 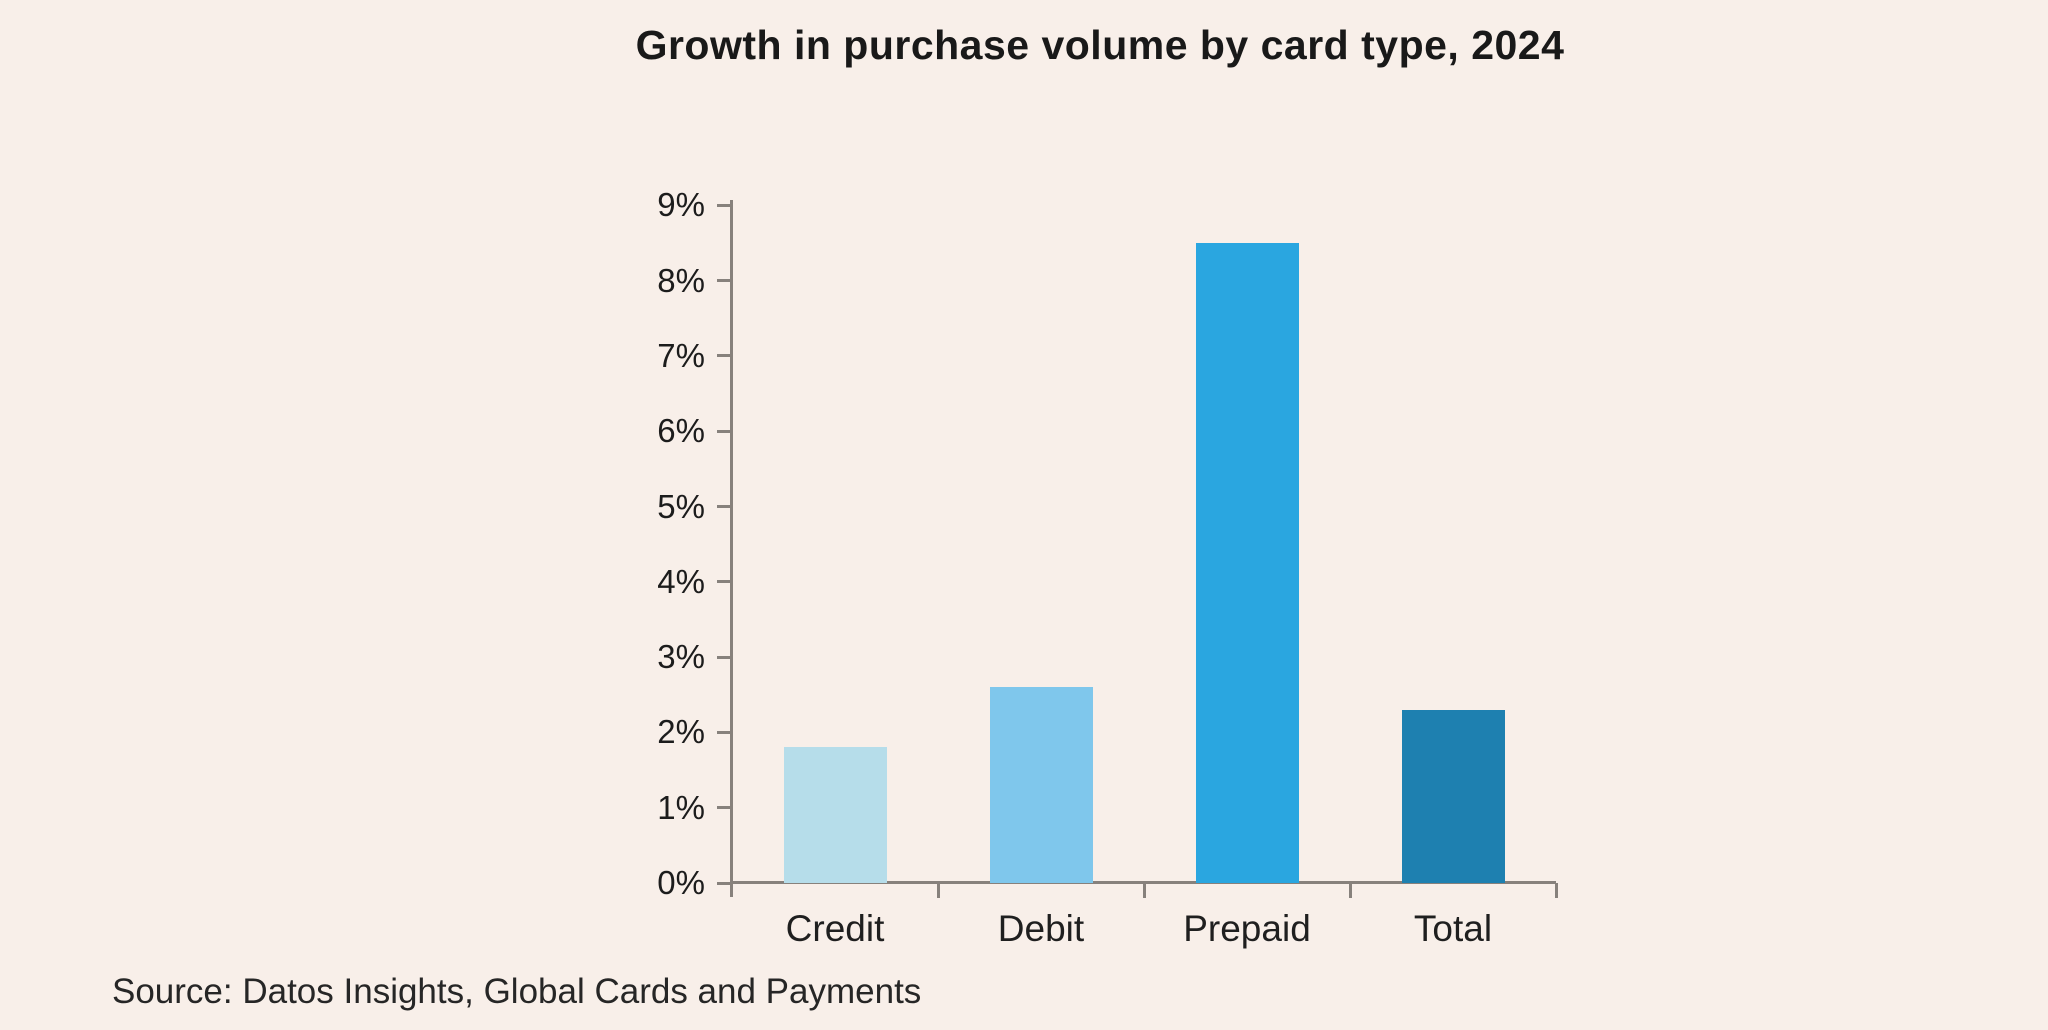 I want to click on bar-total, so click(x=1453, y=796).